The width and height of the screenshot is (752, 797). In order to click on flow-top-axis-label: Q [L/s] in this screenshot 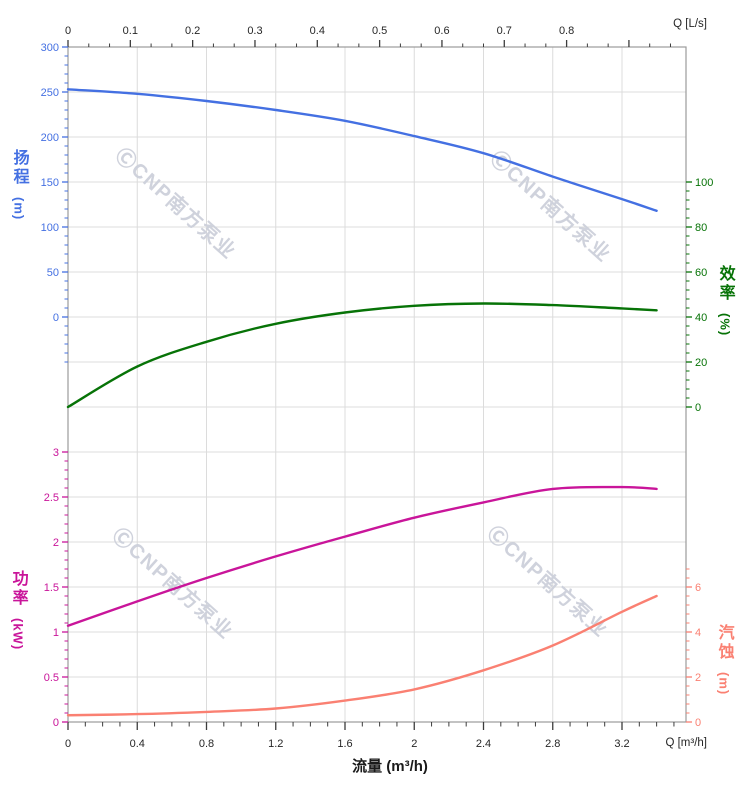, I will do `click(690, 24)`.